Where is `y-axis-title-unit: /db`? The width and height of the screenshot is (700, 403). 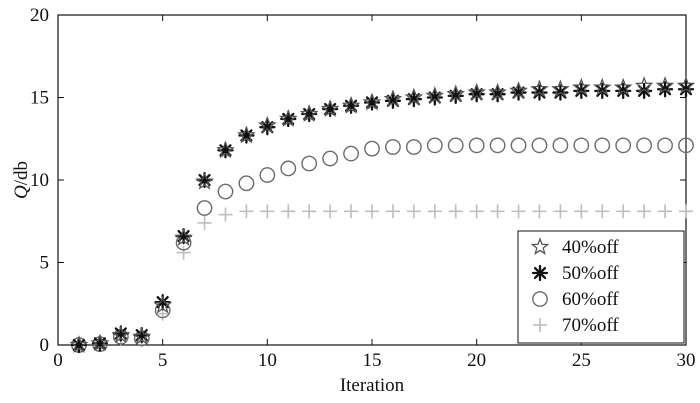 y-axis-title-unit: /db is located at coordinates (21, 173).